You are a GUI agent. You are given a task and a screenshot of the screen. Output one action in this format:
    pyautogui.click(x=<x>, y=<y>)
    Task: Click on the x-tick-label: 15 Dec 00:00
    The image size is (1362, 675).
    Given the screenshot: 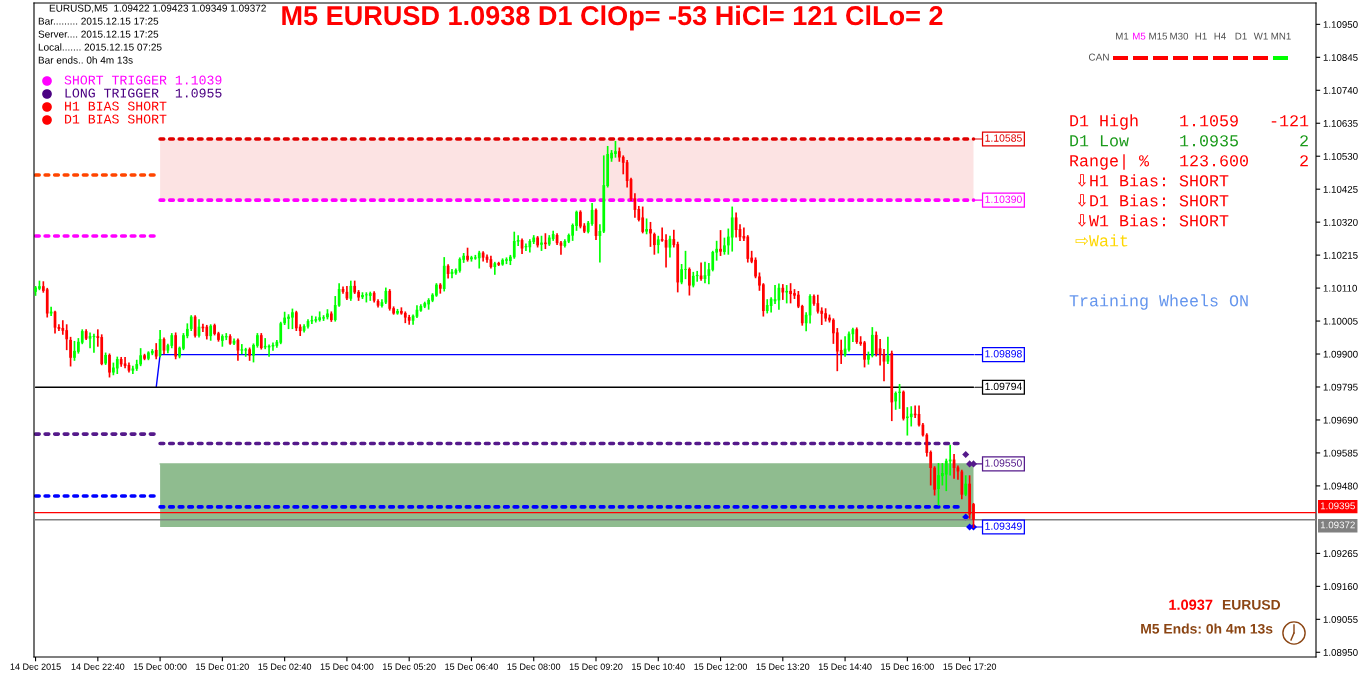 What is the action you would take?
    pyautogui.click(x=160, y=666)
    